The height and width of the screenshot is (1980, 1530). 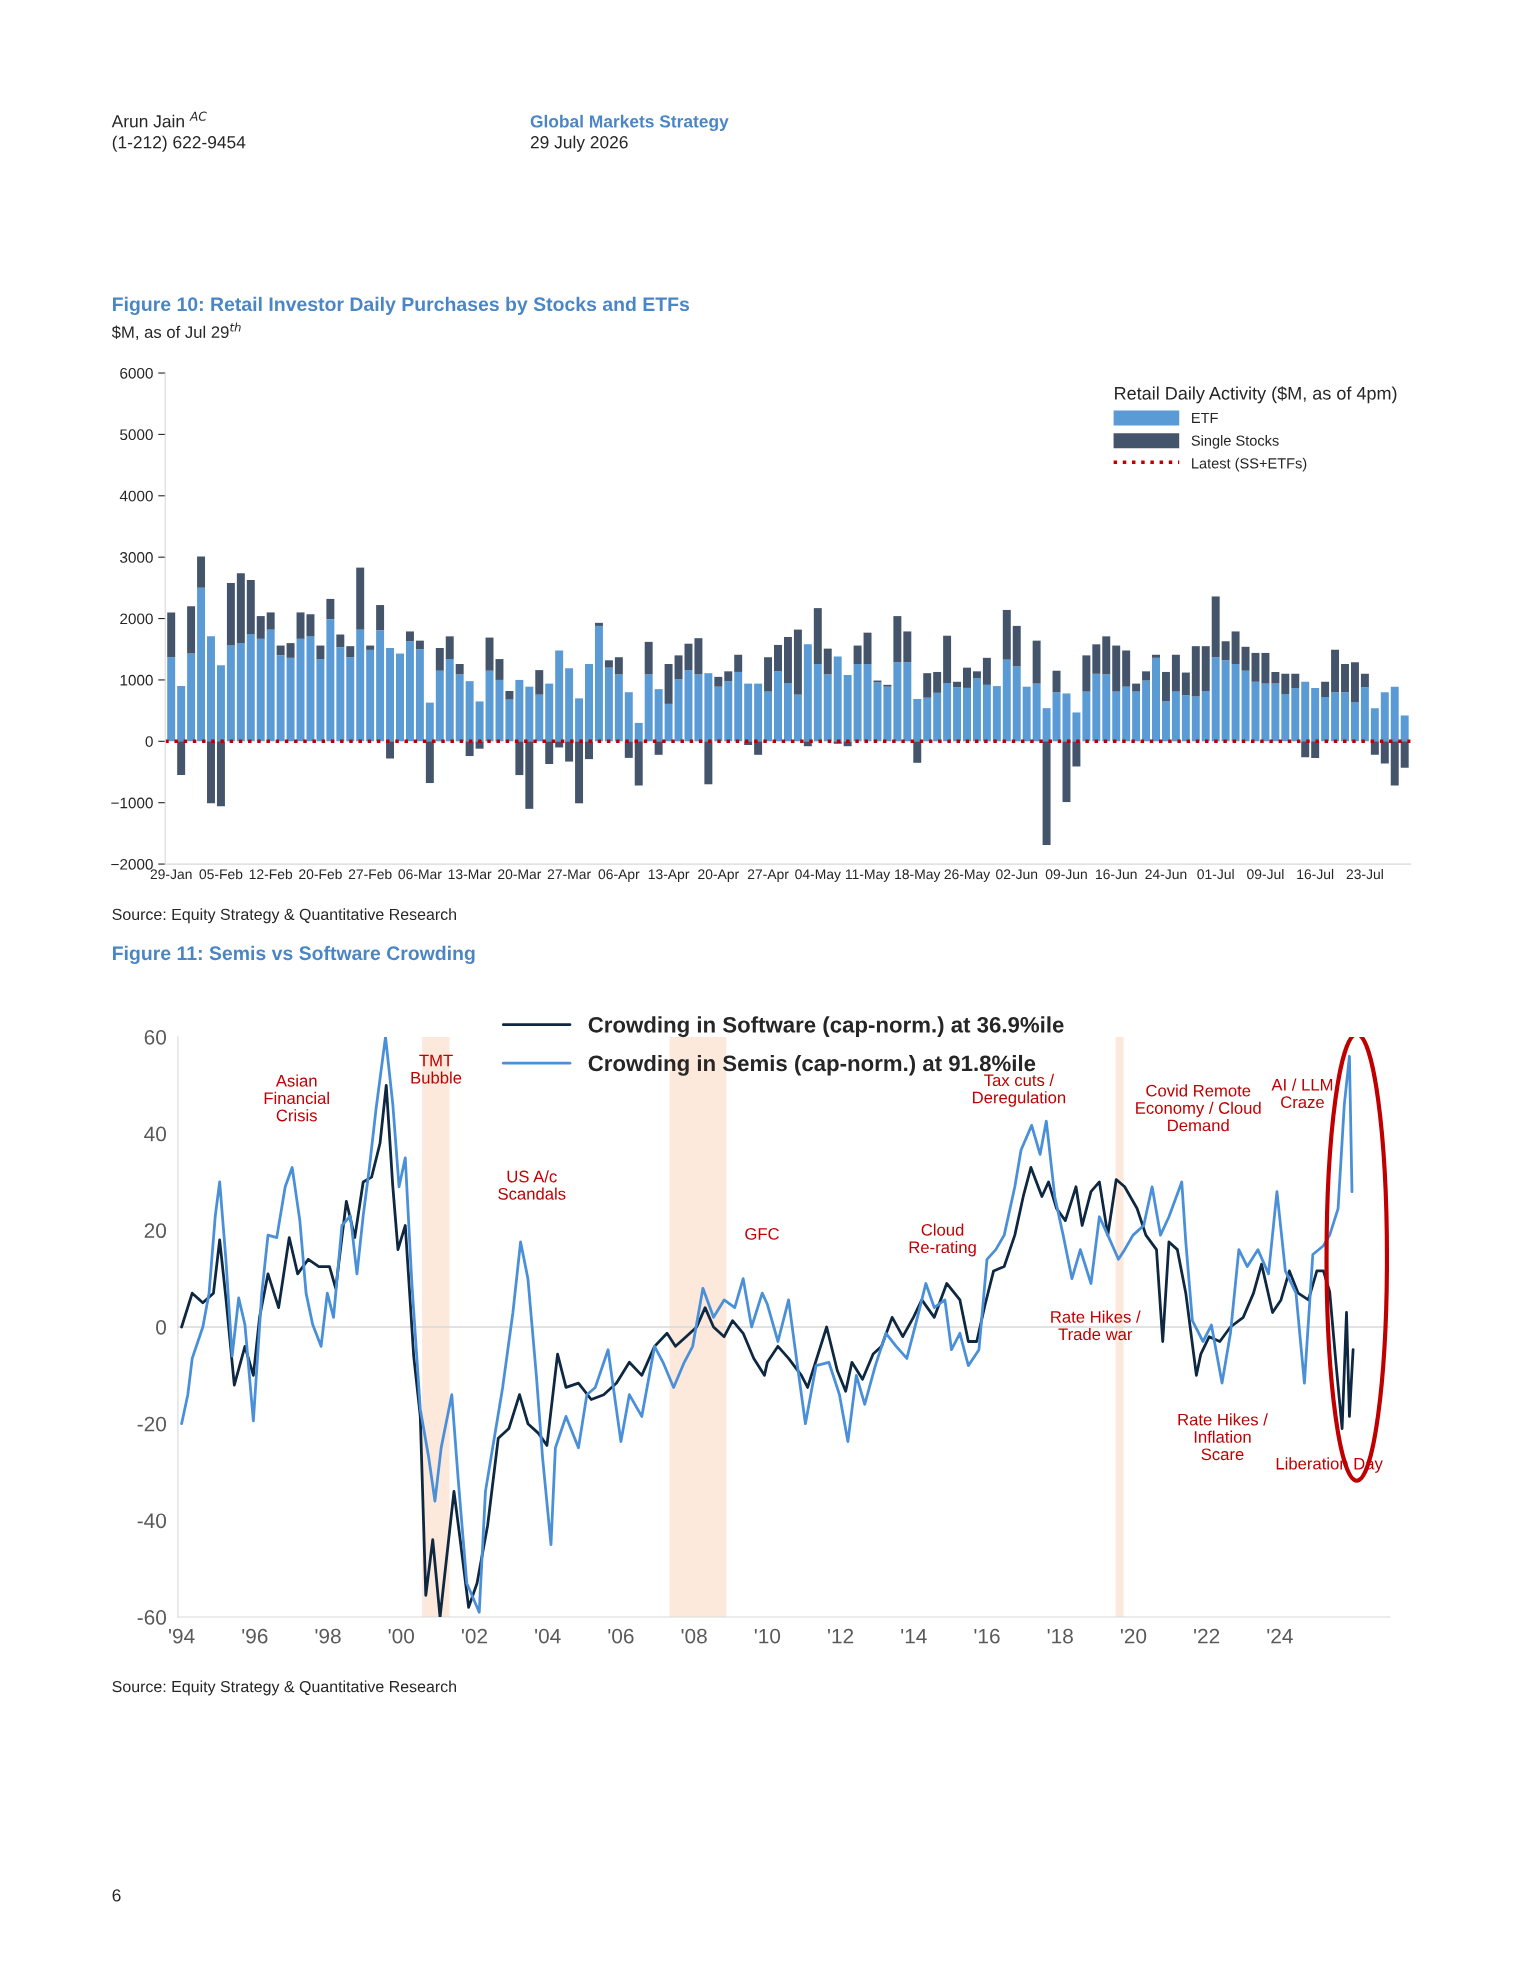 I want to click on x-tick-label: 02-Jun, so click(x=1017, y=874).